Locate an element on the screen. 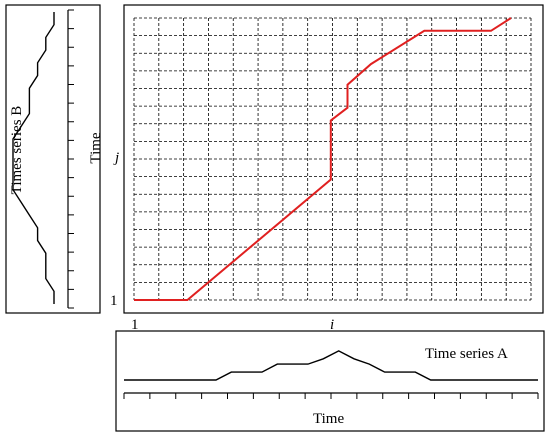  time-axis-label-horizontal: Time is located at coordinates (328, 419).